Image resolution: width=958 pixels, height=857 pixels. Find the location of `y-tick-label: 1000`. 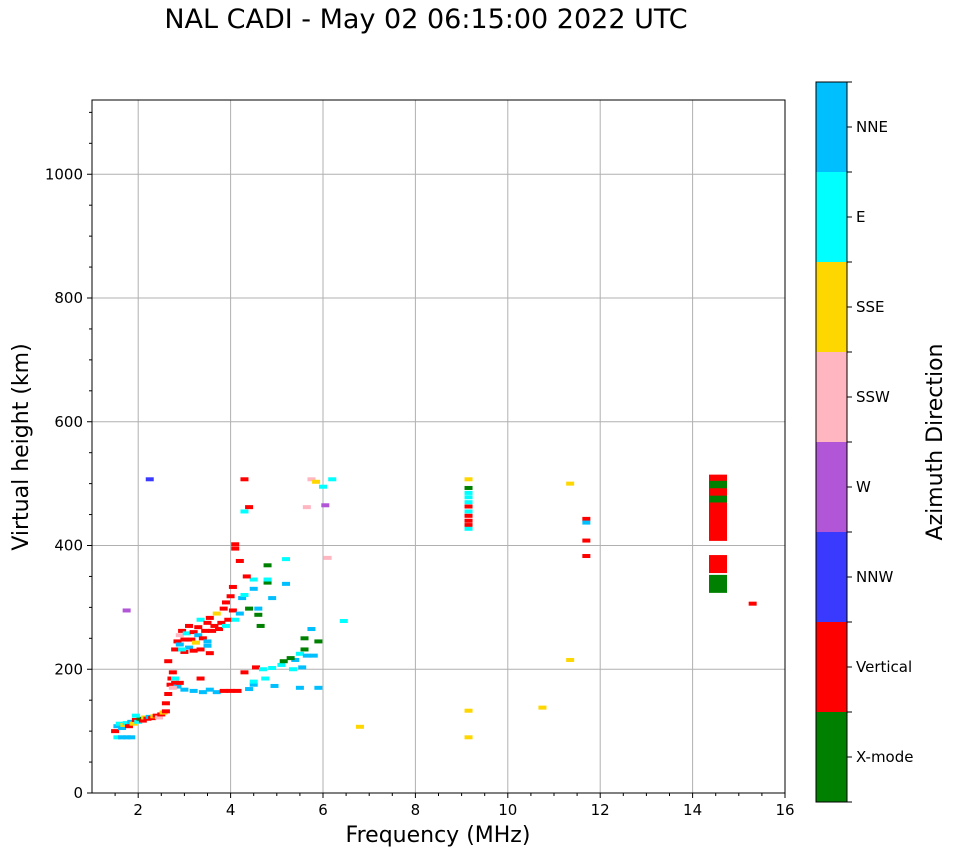

y-tick-label: 1000 is located at coordinates (64, 174).